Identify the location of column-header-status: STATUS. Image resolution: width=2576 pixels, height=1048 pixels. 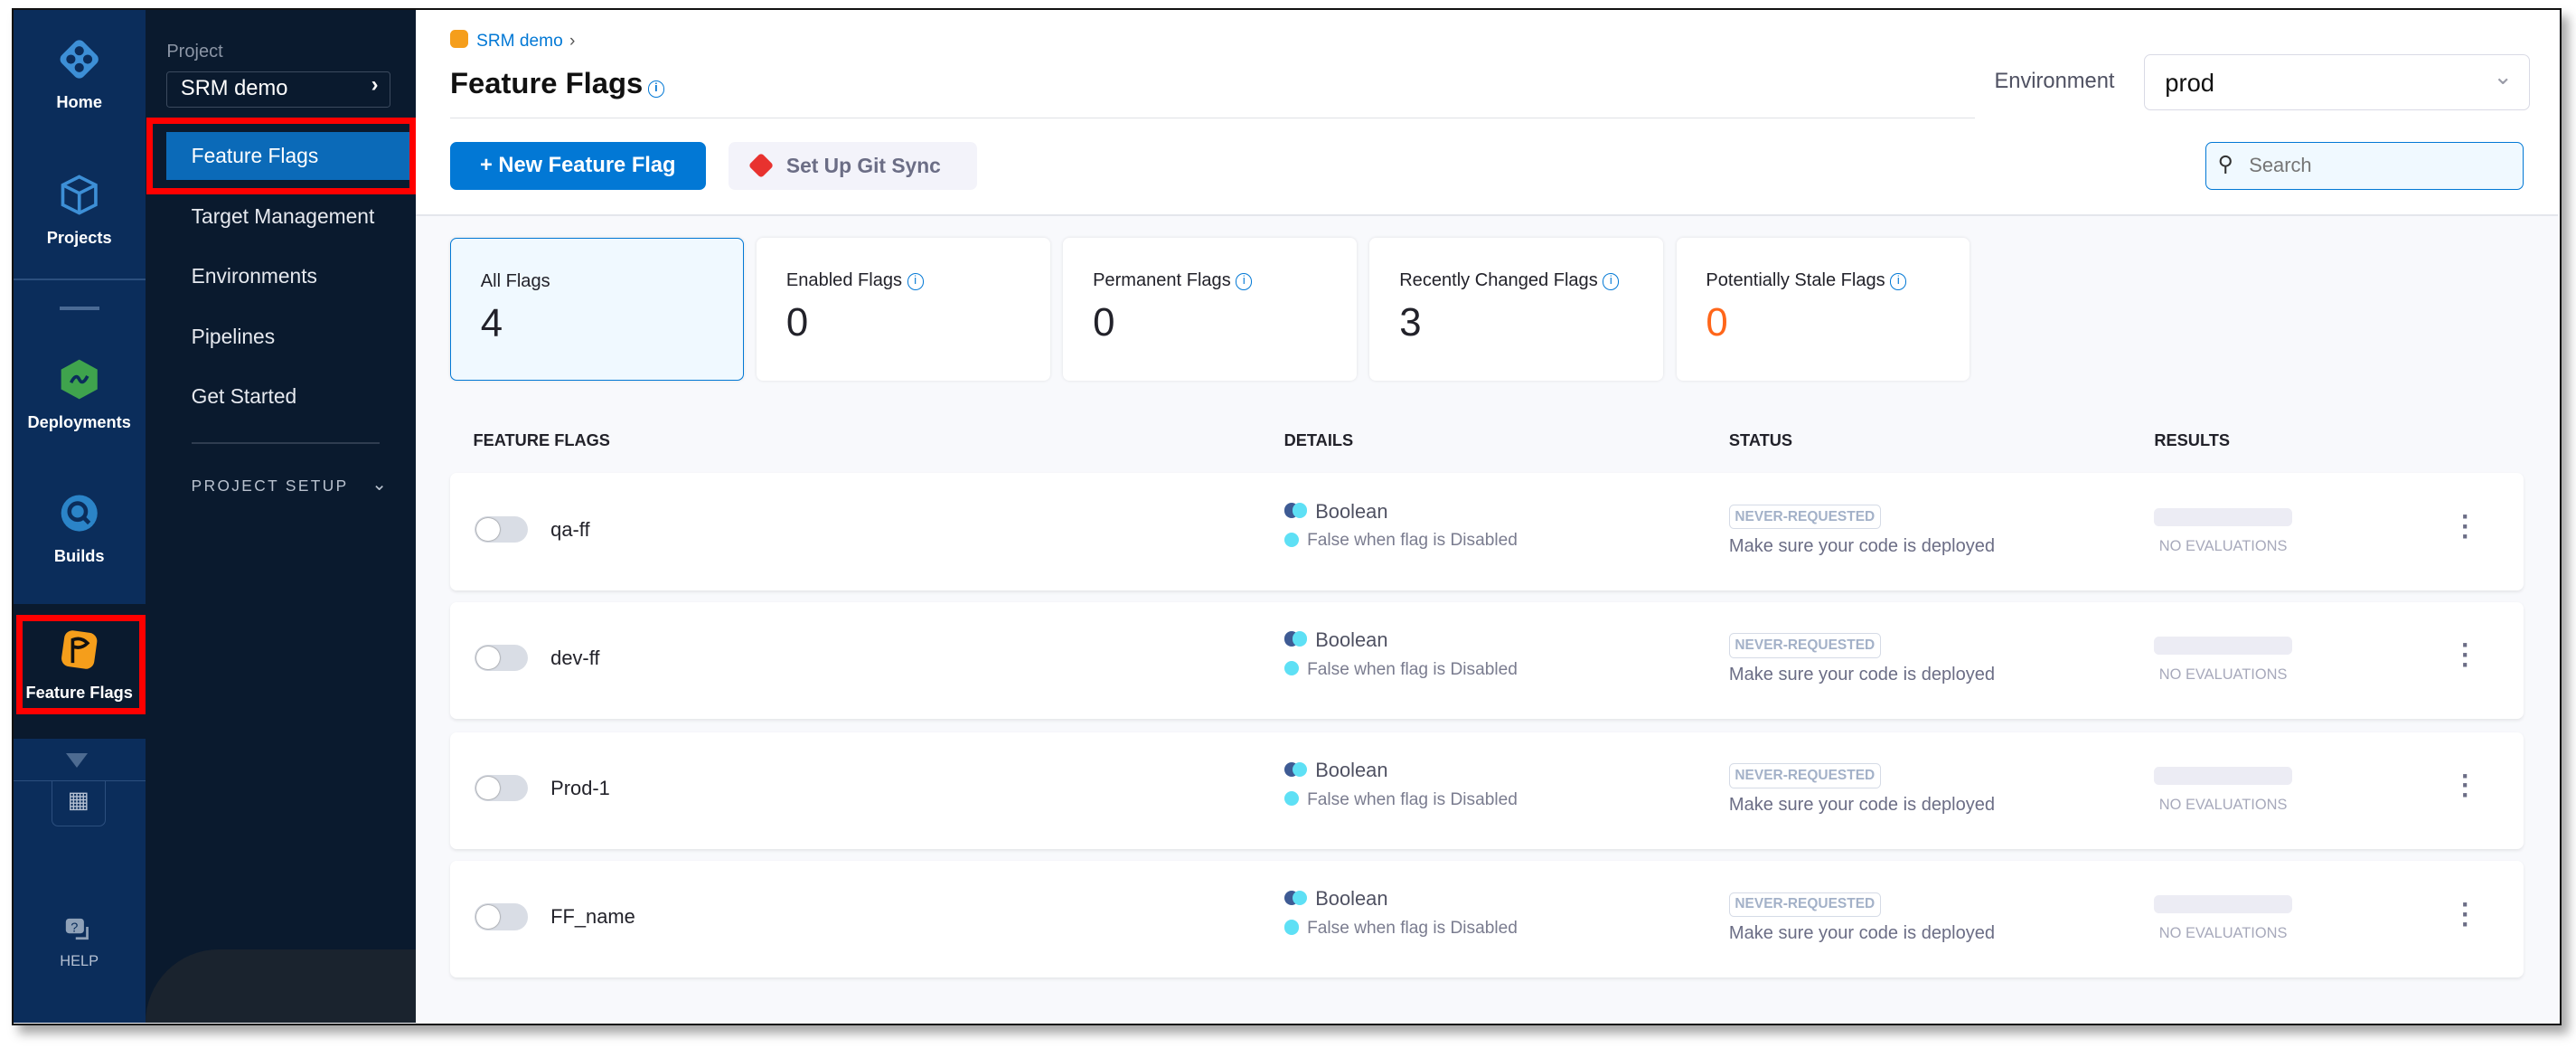
(1761, 440).